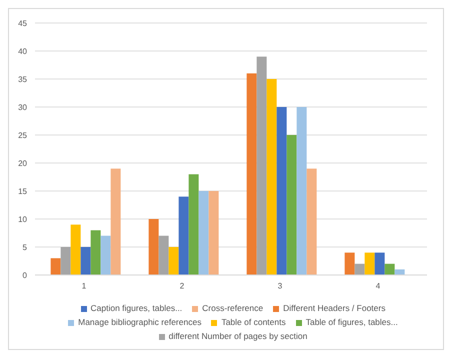 The height and width of the screenshot is (356, 450). What do you see at coordinates (233, 308) in the screenshot?
I see `legend-label: Cross-reference` at bounding box center [233, 308].